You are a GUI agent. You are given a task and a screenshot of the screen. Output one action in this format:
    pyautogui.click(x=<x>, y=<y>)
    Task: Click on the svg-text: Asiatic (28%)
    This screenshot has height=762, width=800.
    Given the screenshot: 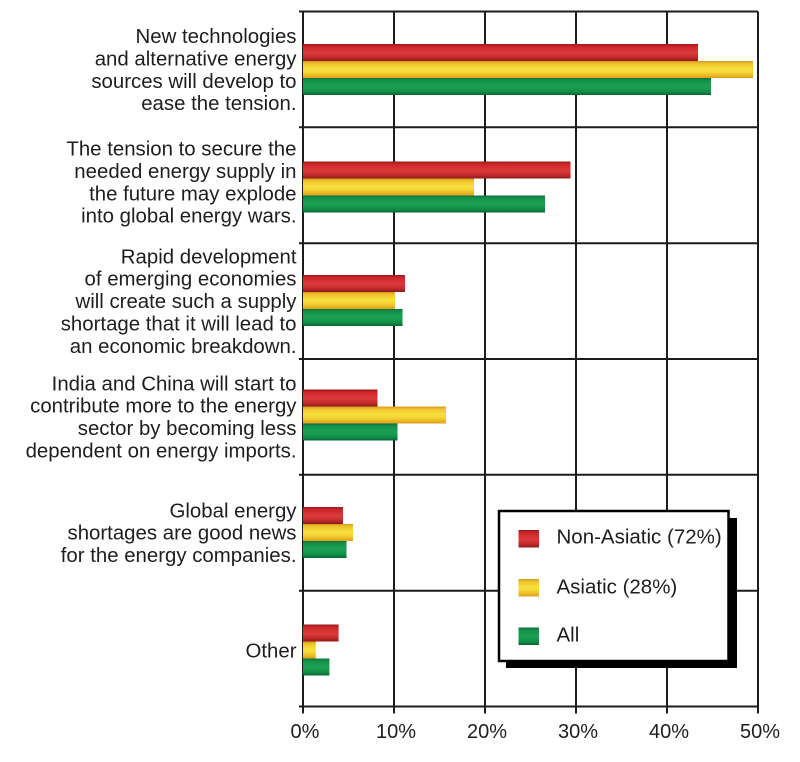 What is the action you would take?
    pyautogui.click(x=617, y=587)
    